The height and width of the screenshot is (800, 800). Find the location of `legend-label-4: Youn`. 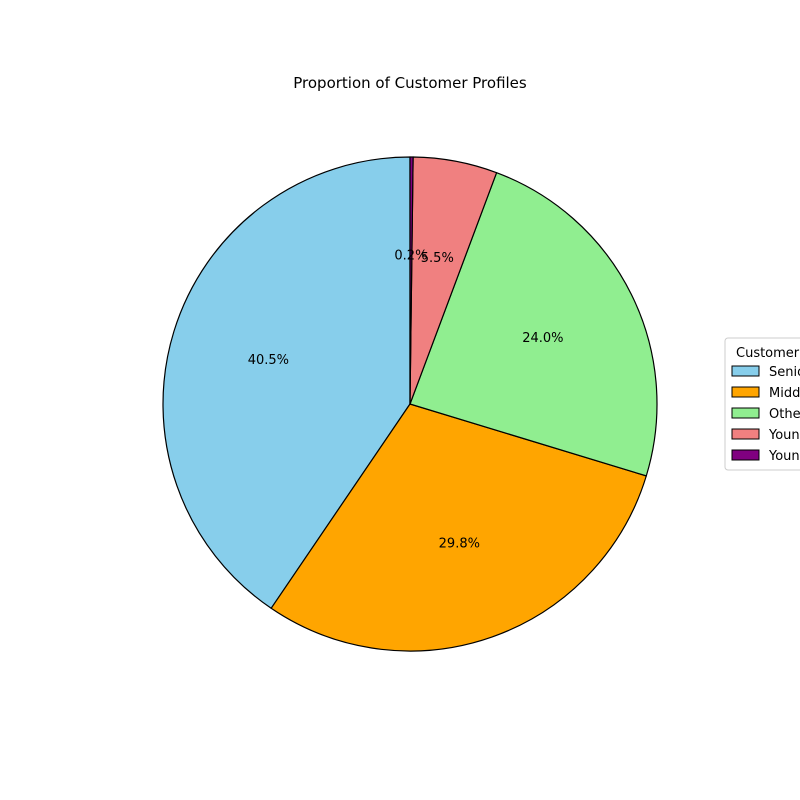

legend-label-4: Youn is located at coordinates (784, 435).